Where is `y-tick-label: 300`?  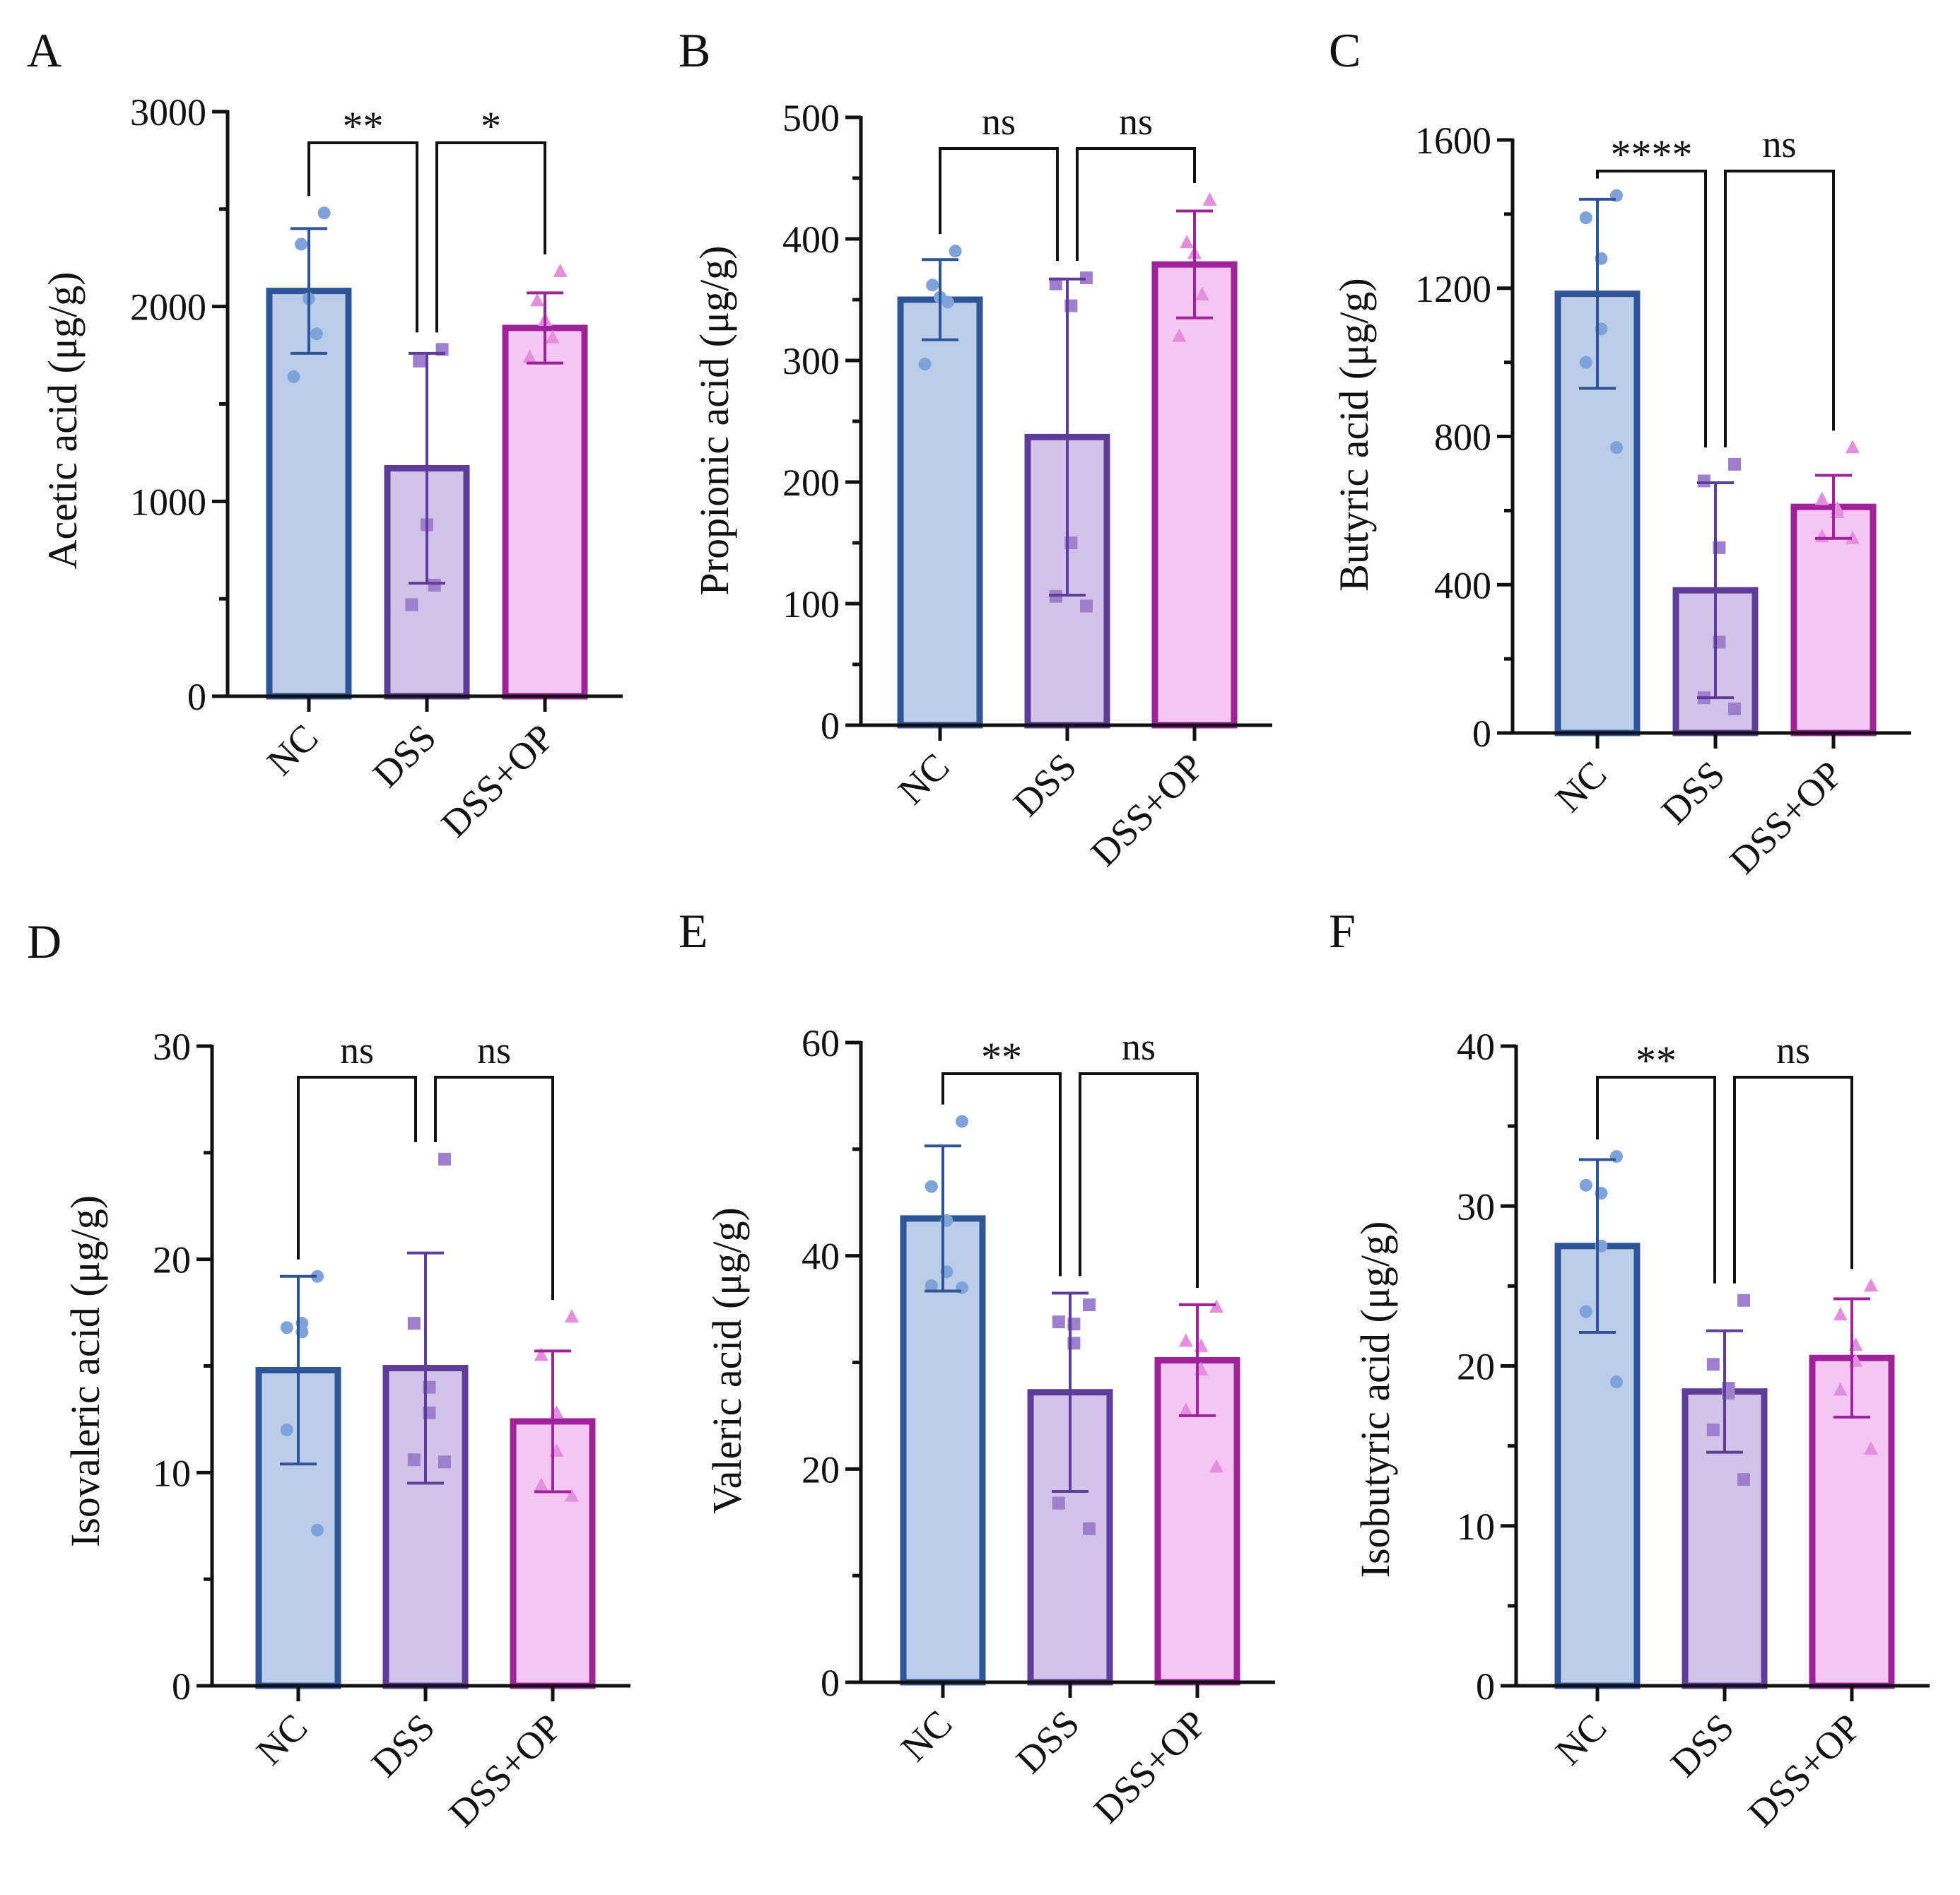
y-tick-label: 300 is located at coordinates (811, 361).